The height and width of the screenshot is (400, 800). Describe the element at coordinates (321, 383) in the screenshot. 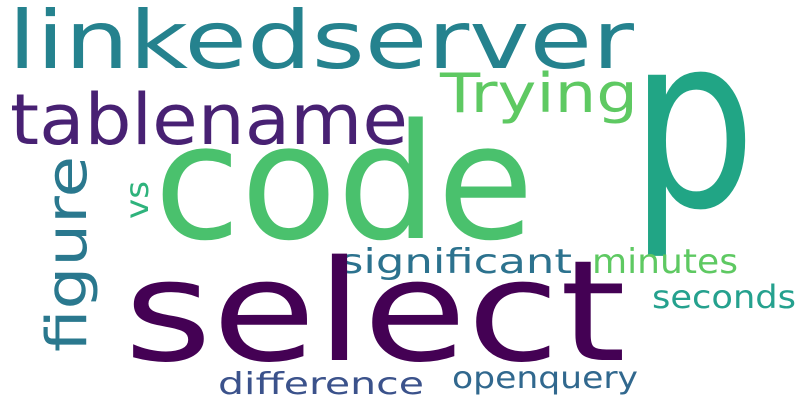

I see `word-difference: difference` at that location.